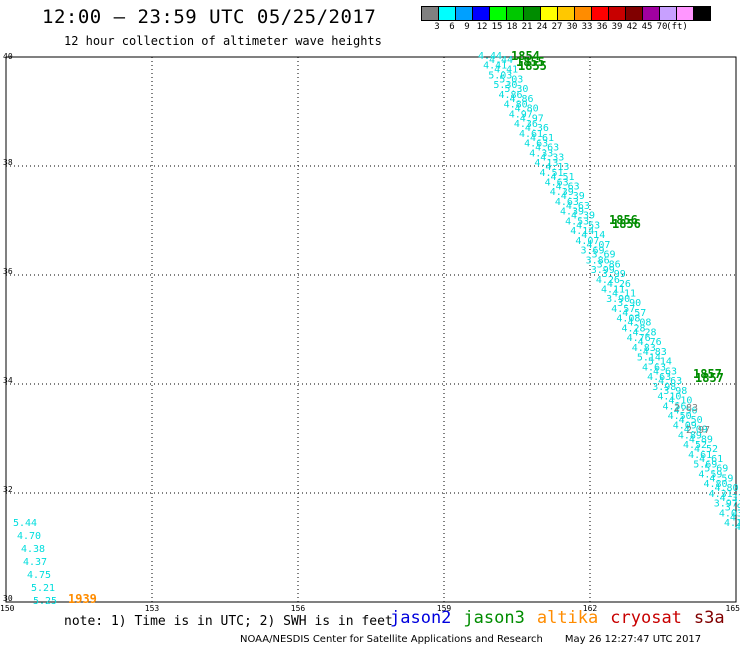 The height and width of the screenshot is (650, 740). Describe the element at coordinates (623, 220) in the screenshot. I see `time-label: 1856` at that location.